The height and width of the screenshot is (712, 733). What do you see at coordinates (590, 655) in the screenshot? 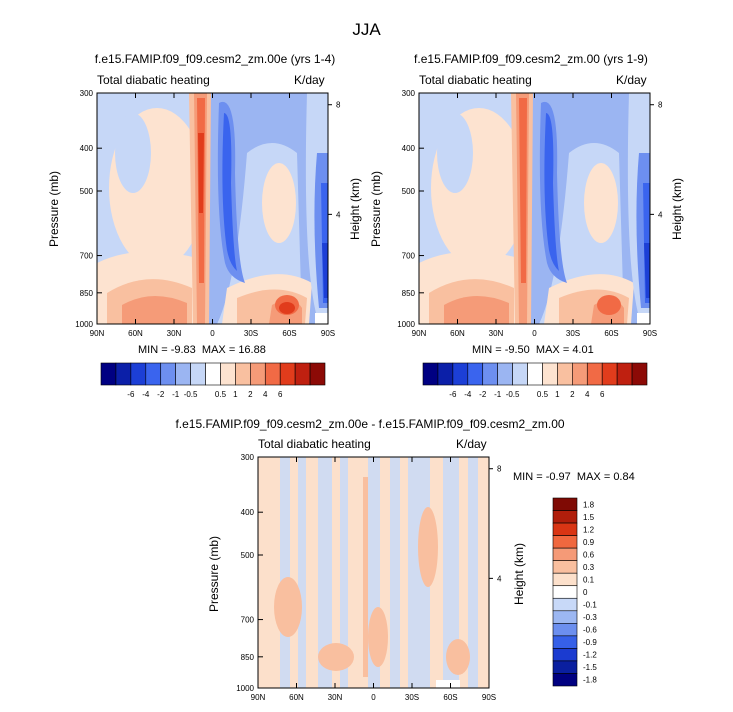
I see `colorbar-label: -1.2` at bounding box center [590, 655].